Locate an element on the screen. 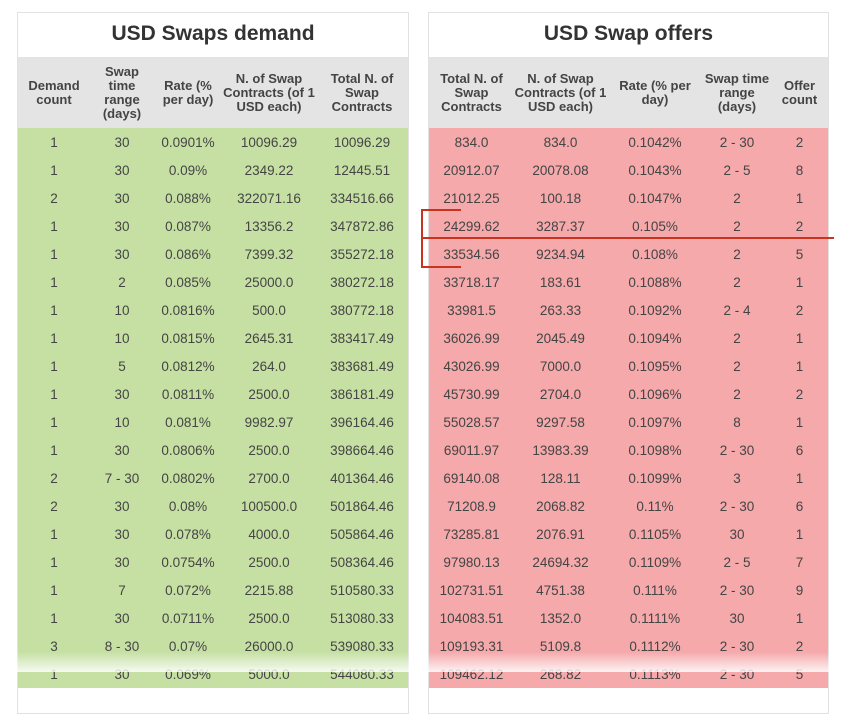  offers-col-header: Offer count is located at coordinates (799, 92).